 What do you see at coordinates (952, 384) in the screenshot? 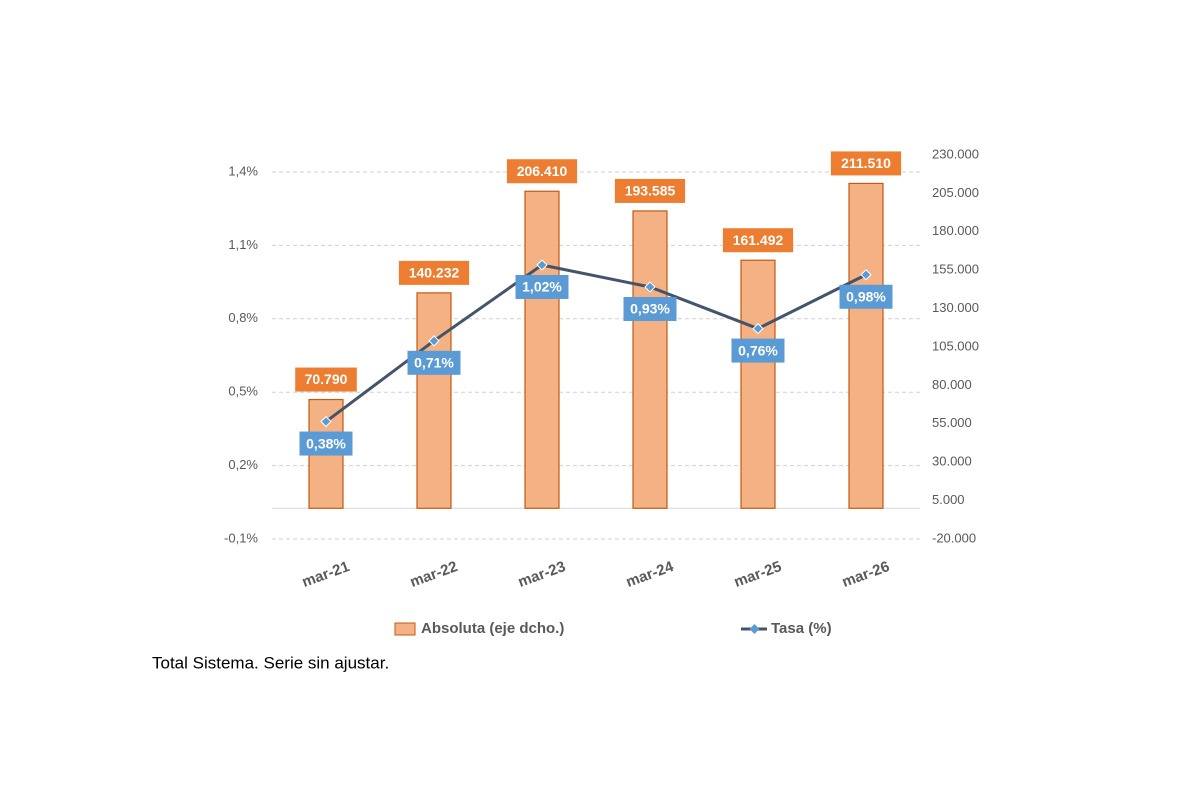
I see `y2-tick-label: 80.000` at bounding box center [952, 384].